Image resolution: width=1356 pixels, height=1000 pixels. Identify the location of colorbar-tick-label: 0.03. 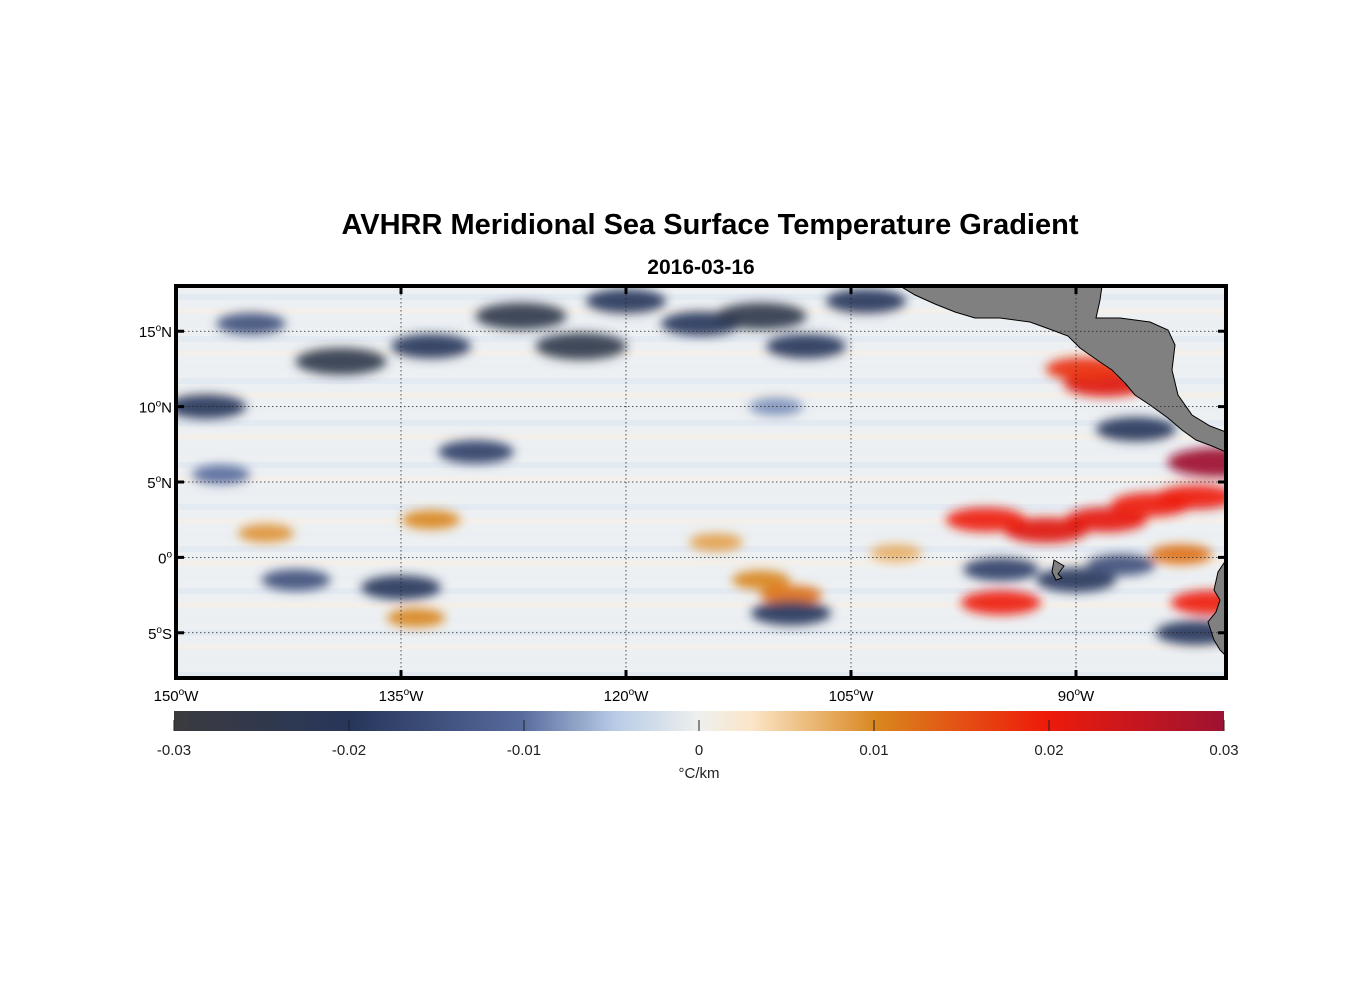
(1223, 750).